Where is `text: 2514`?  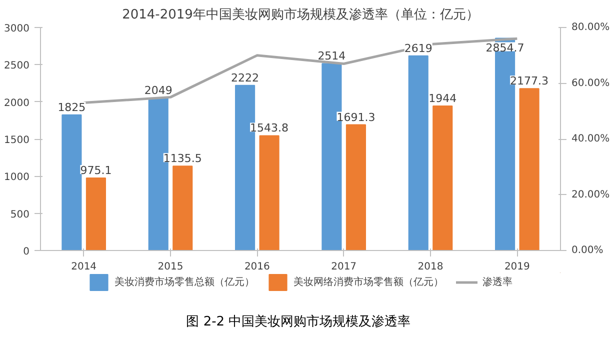 text: 2514 is located at coordinates (332, 56).